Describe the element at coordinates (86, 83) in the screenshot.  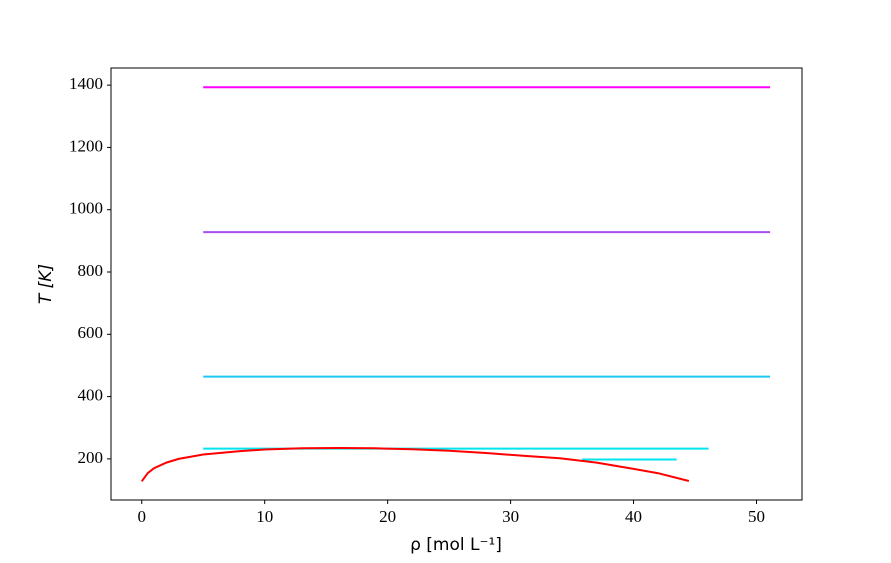
I see `y-tick-label: 1400` at that location.